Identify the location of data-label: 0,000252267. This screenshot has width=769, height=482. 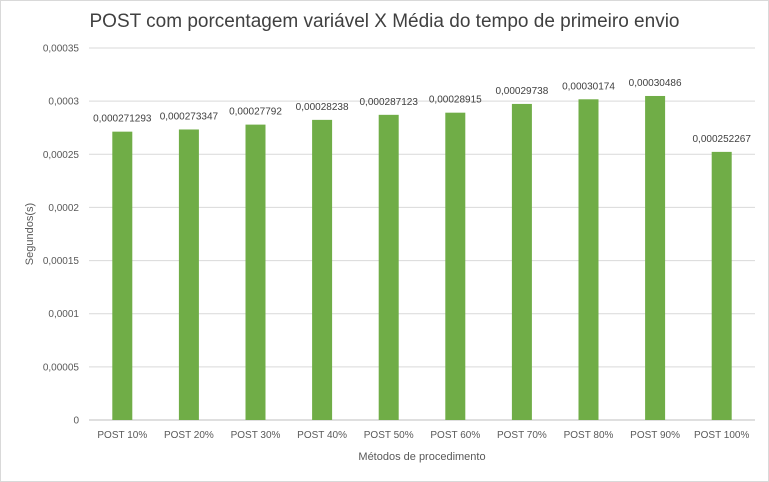
(721, 139).